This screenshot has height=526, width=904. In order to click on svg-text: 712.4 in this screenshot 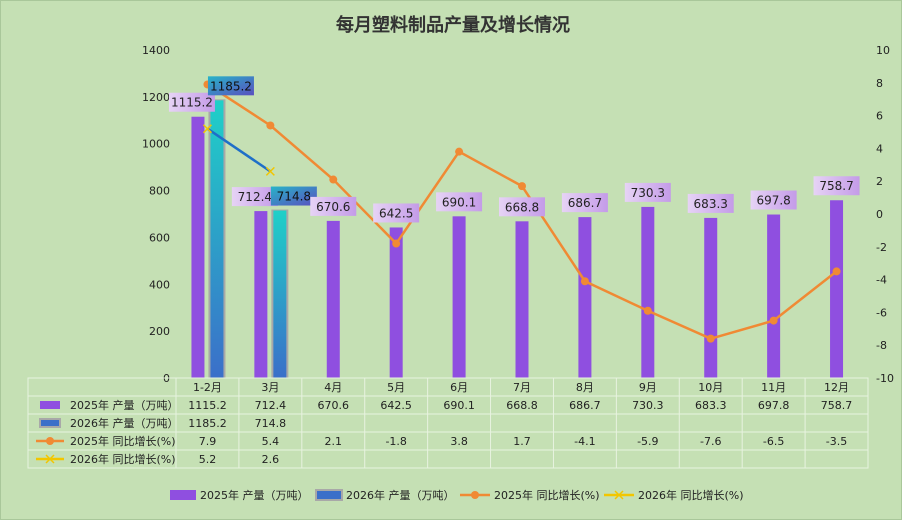, I will do `click(255, 197)`.